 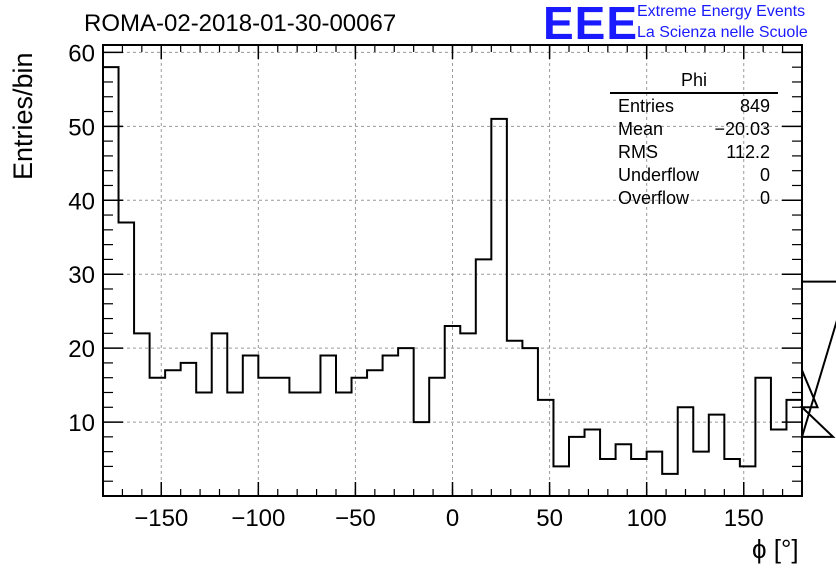 I want to click on stats-label: Underflow, so click(x=659, y=175).